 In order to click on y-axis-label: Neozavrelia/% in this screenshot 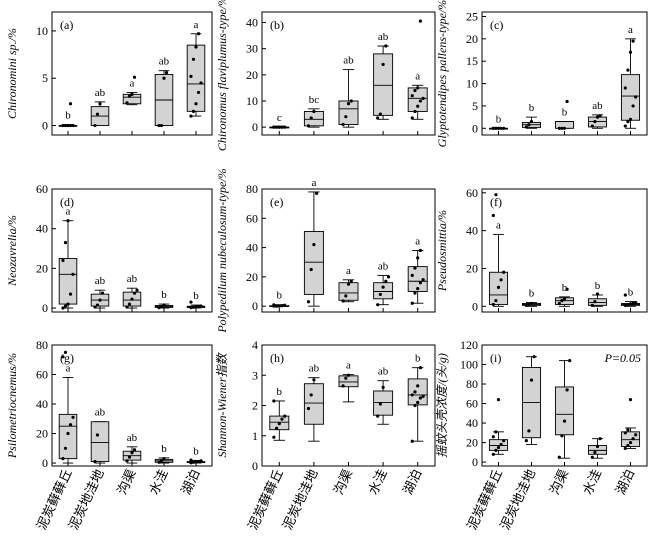, I will do `click(12, 251)`.